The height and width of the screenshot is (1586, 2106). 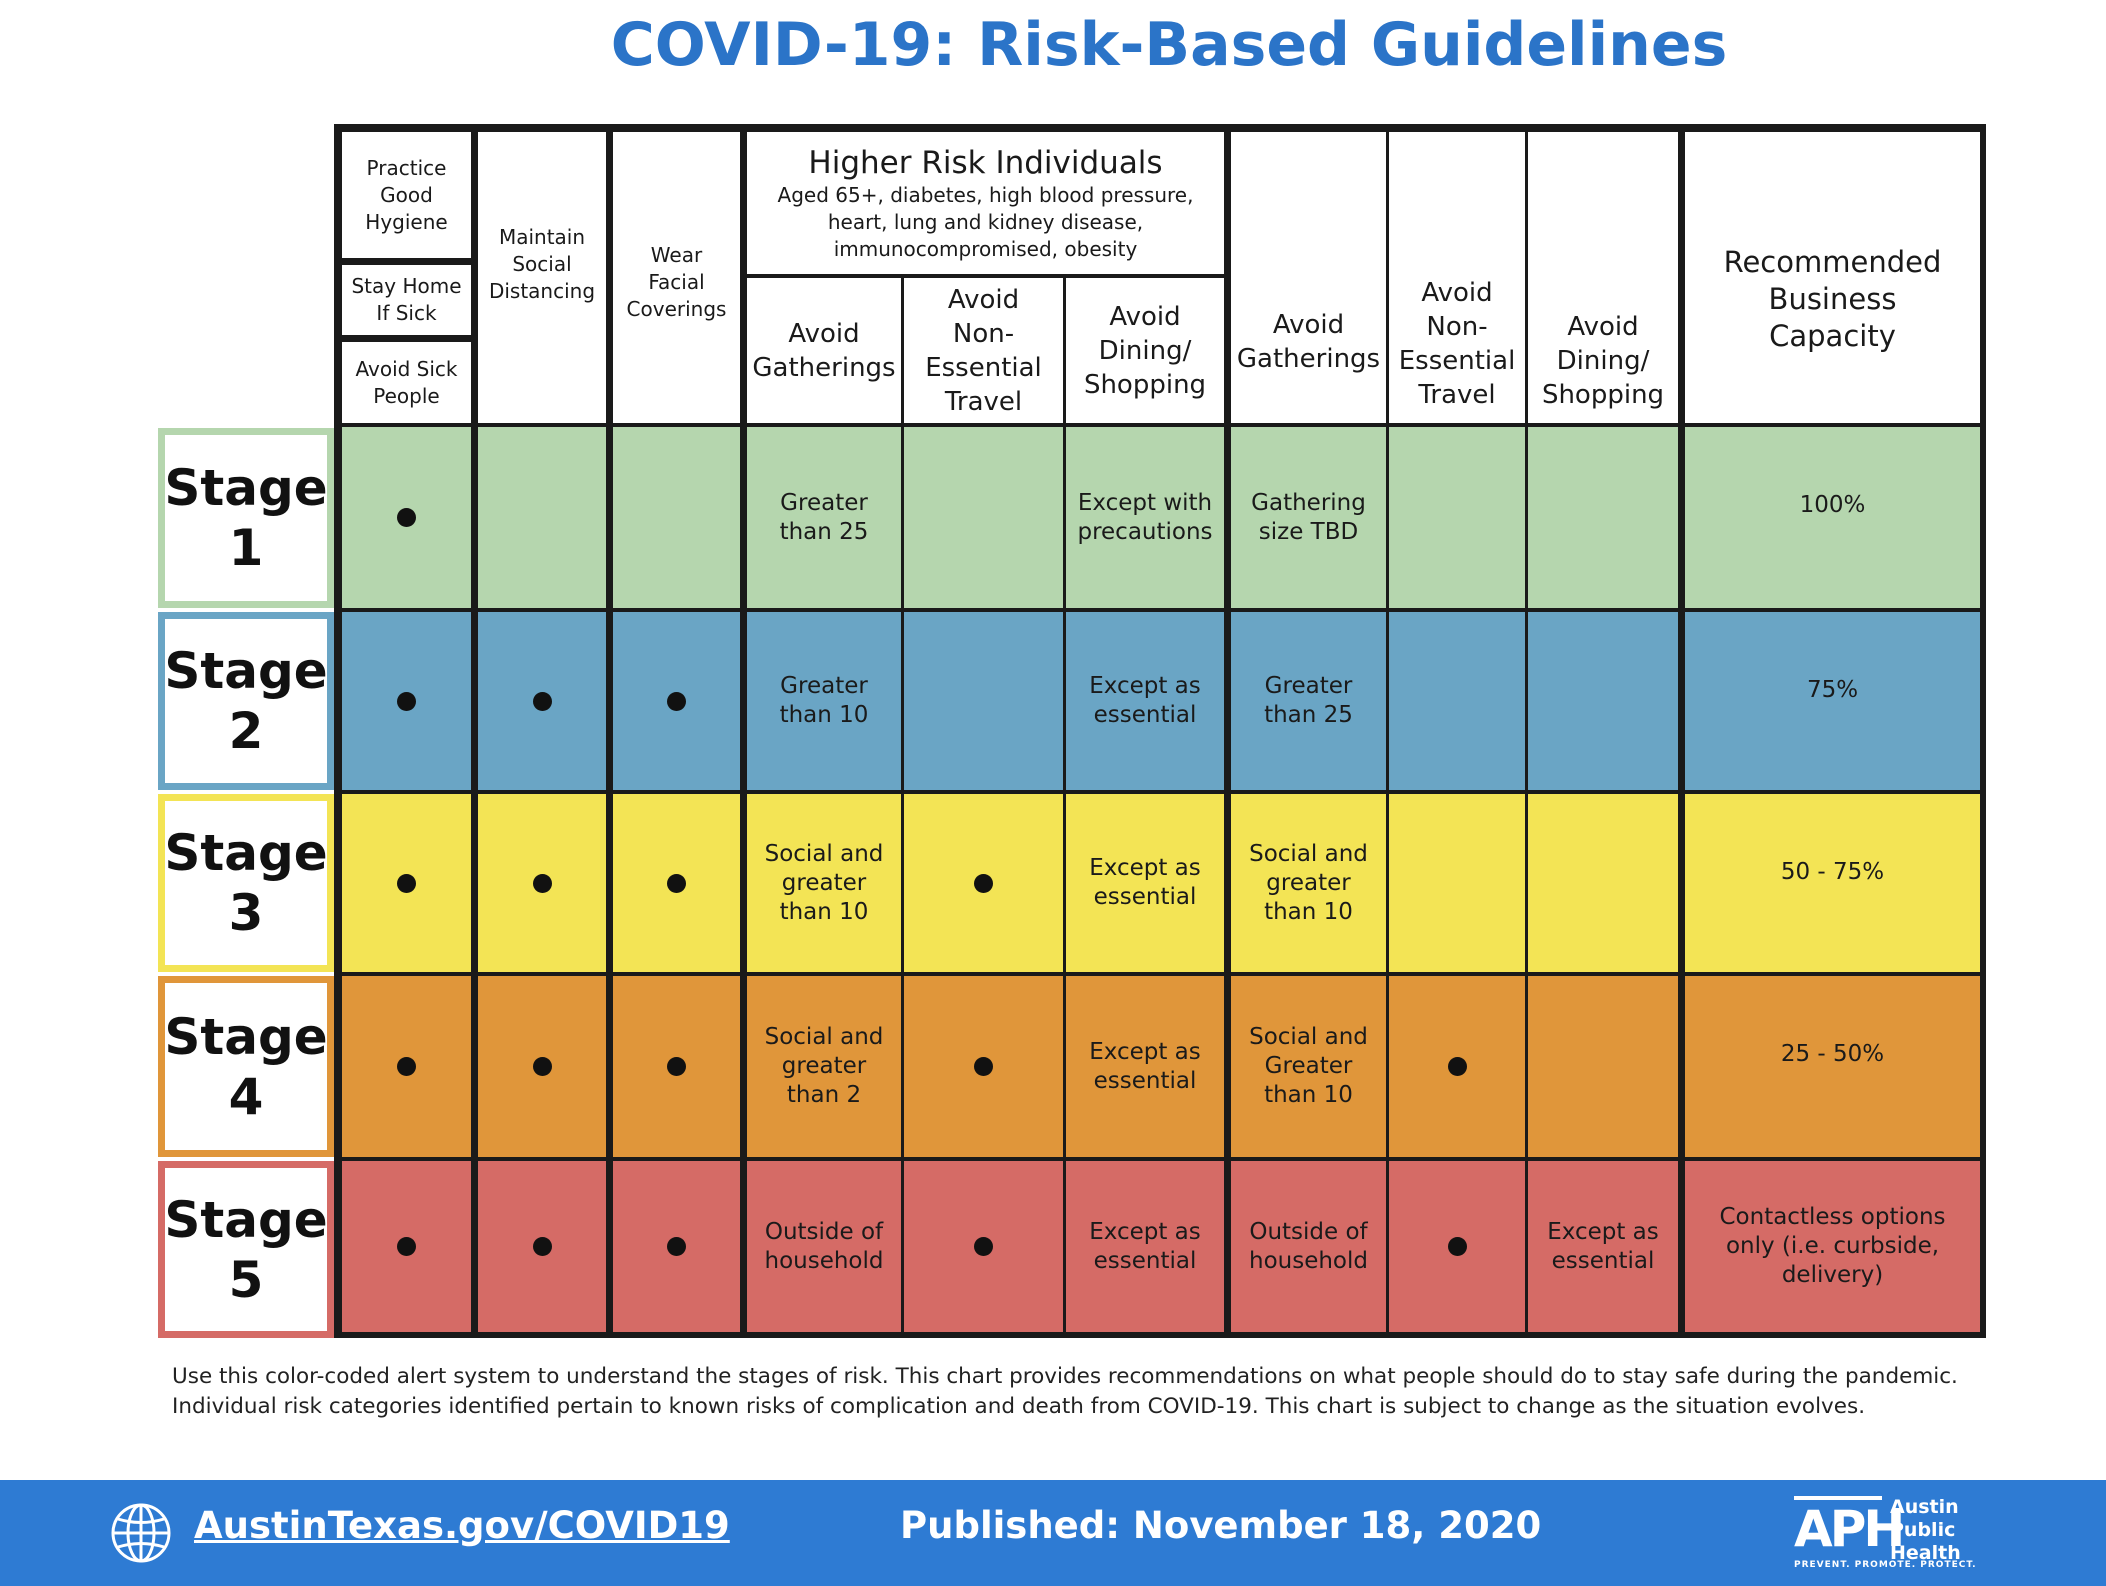 What do you see at coordinates (676, 1066) in the screenshot?
I see `stage-4-coverings-cell` at bounding box center [676, 1066].